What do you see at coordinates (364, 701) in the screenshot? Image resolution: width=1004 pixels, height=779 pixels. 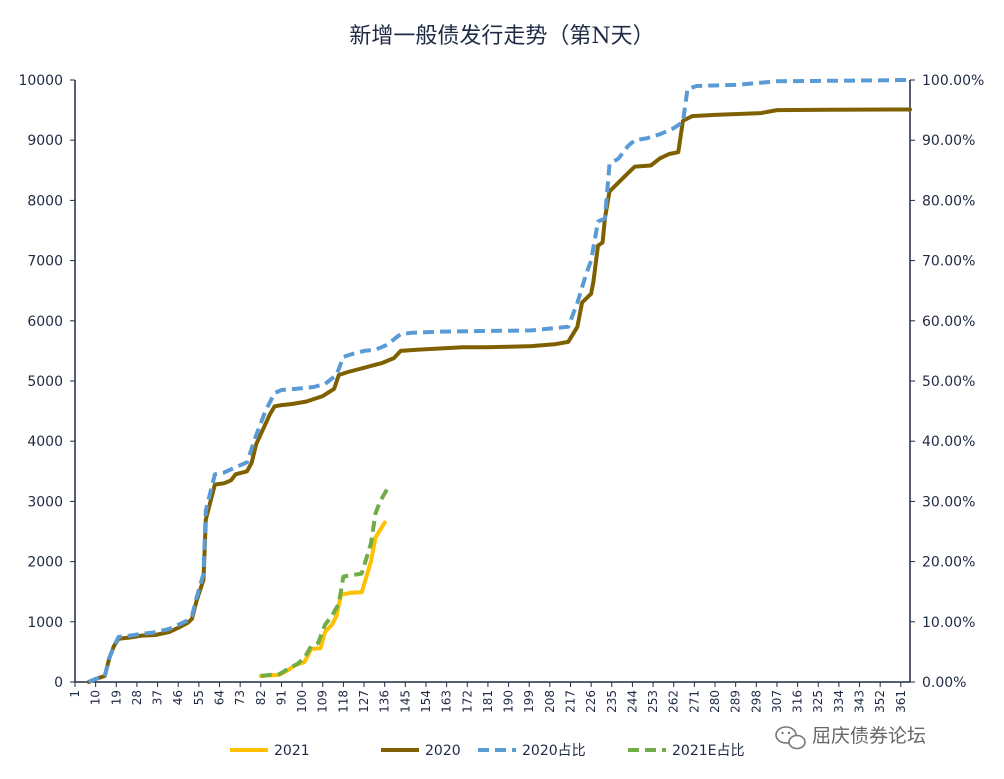 I see `x-tick-label: 127` at bounding box center [364, 701].